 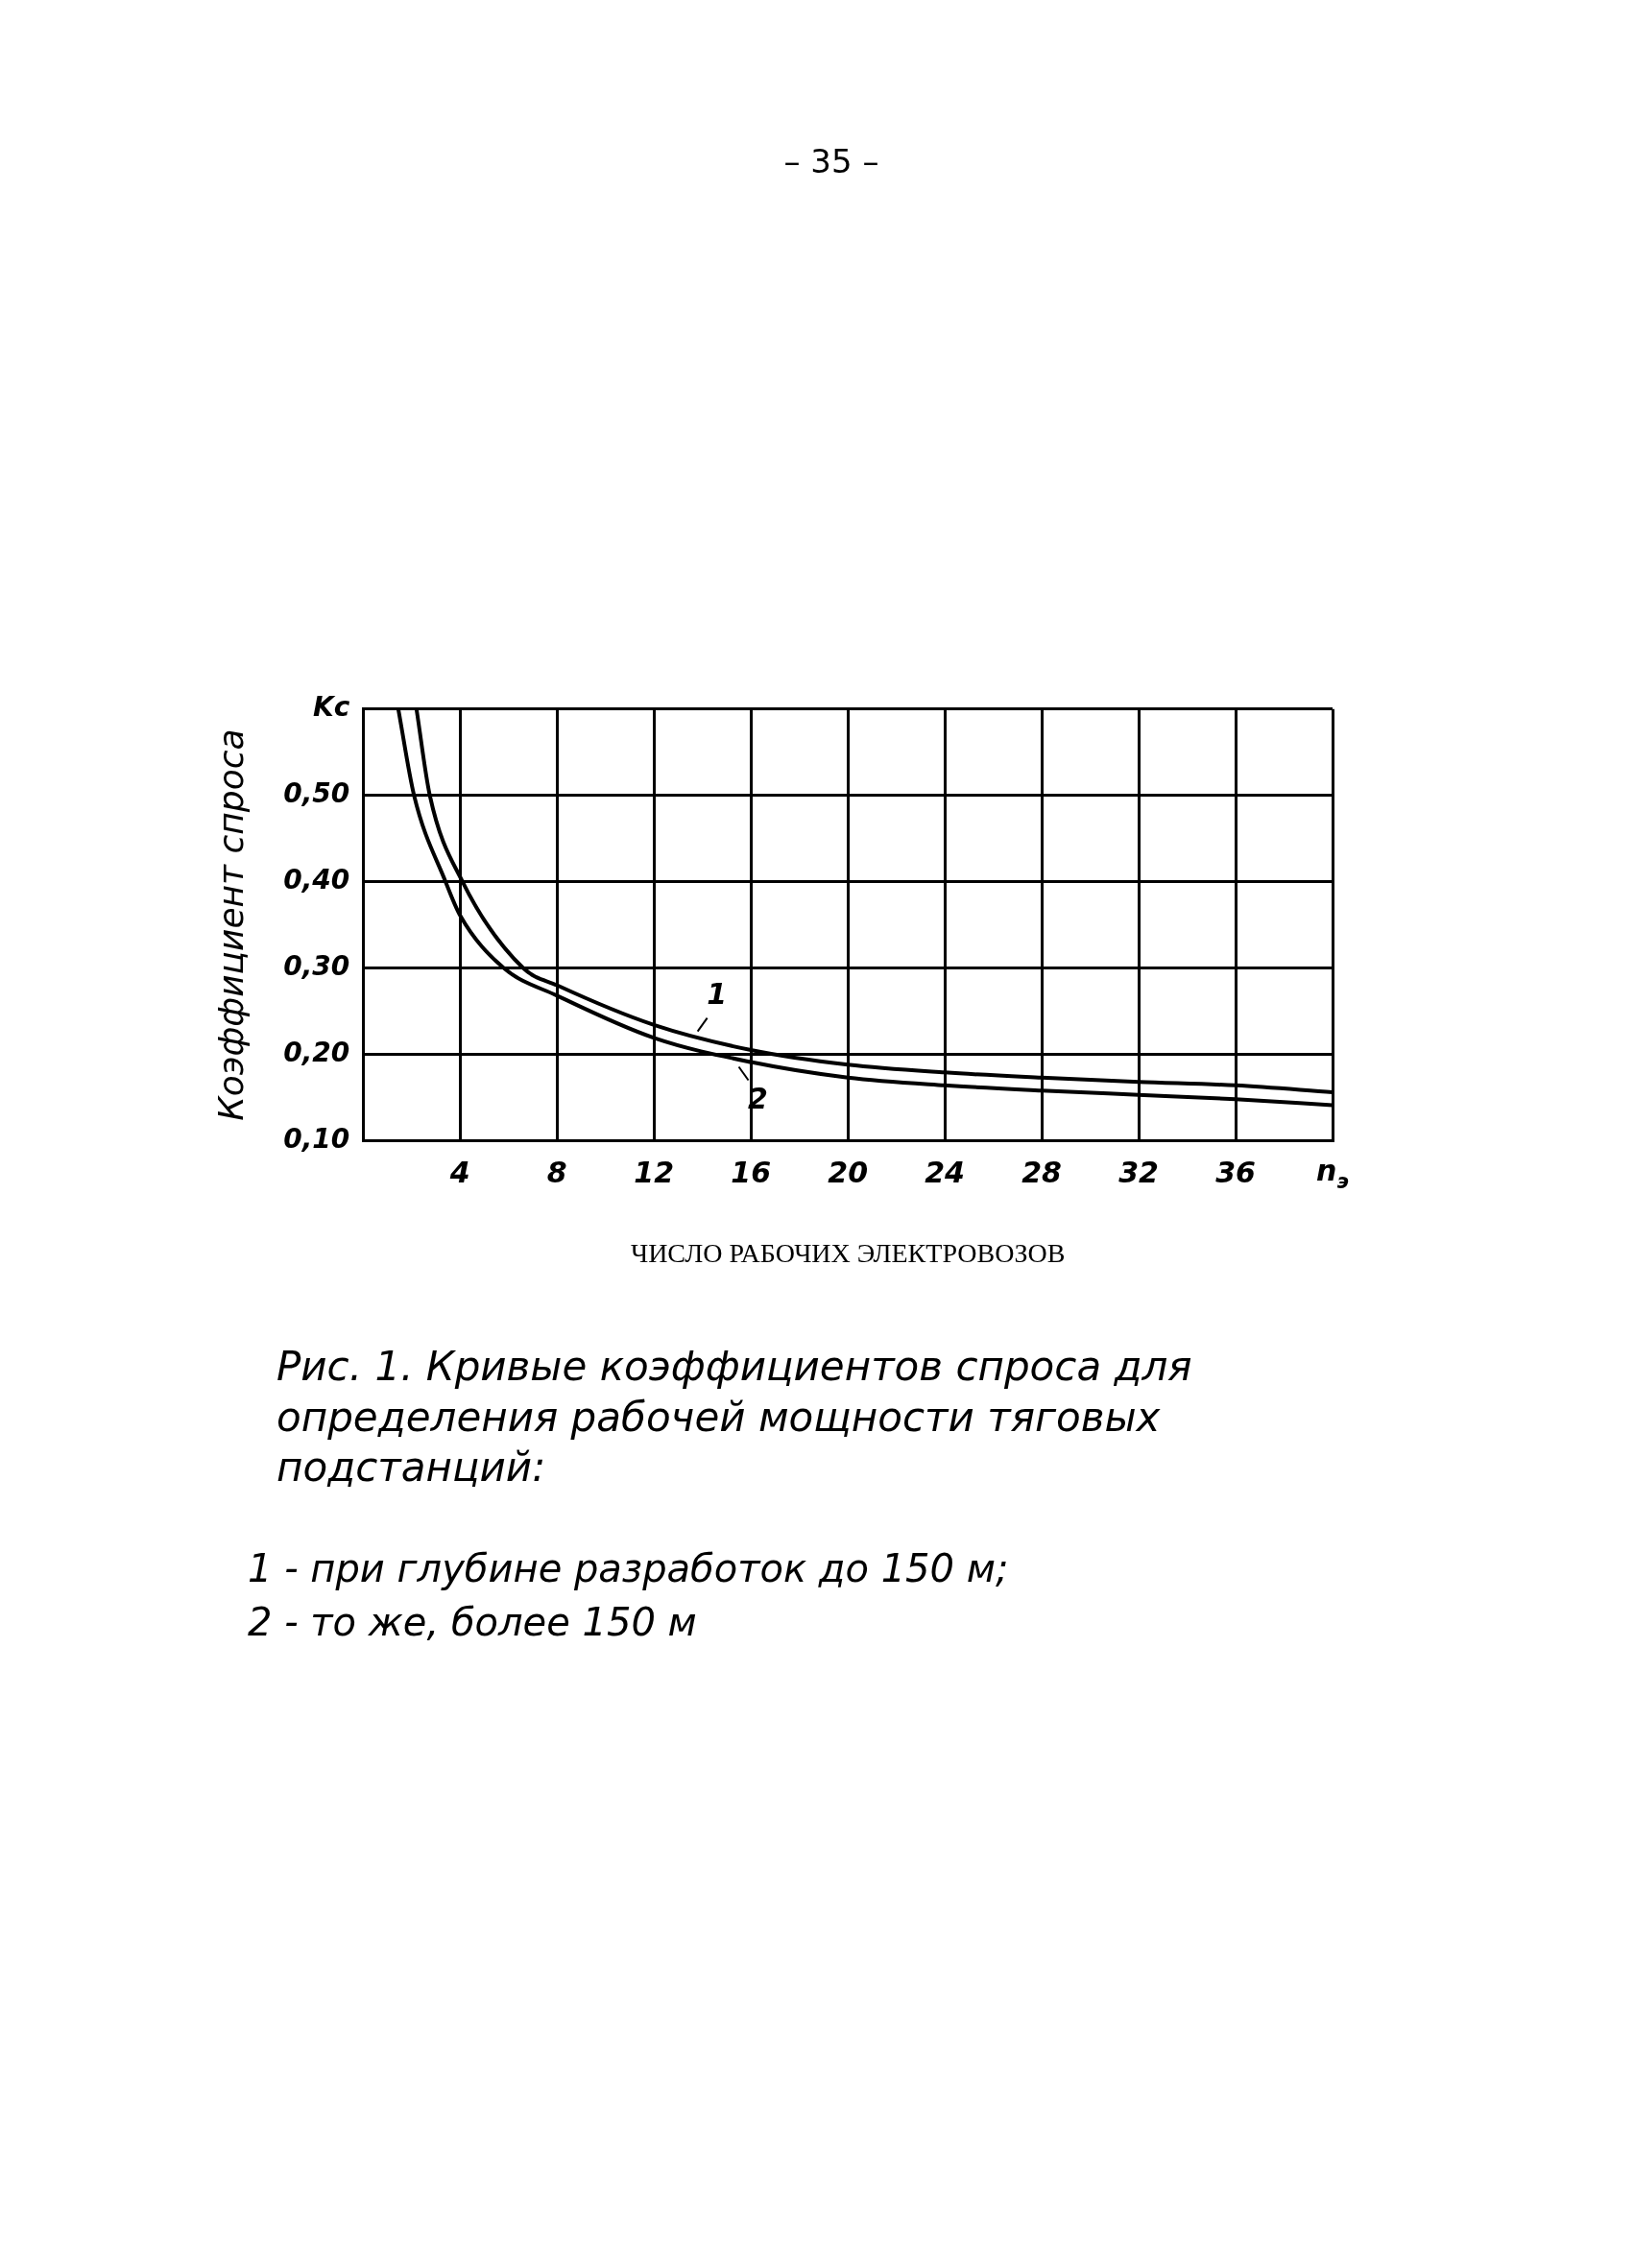 I want to click on x-tick-label: 16, so click(x=752, y=1173).